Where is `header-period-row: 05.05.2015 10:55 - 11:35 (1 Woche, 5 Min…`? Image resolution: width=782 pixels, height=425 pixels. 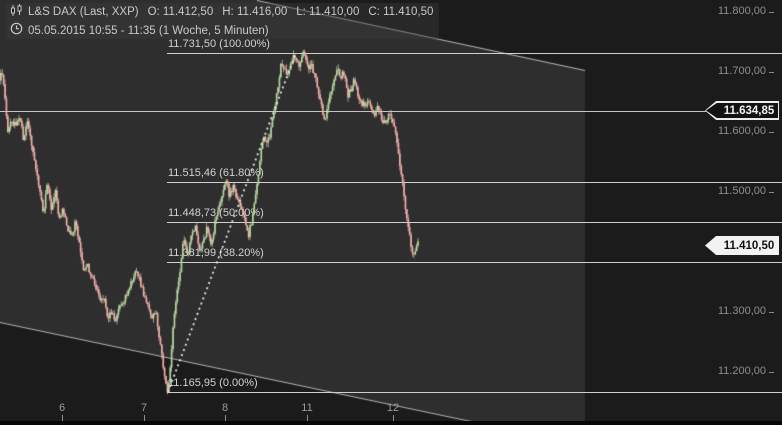
header-period-row: 05.05.2015 10:55 - 11:35 (1 Woche, 5 Min… is located at coordinates (223, 30).